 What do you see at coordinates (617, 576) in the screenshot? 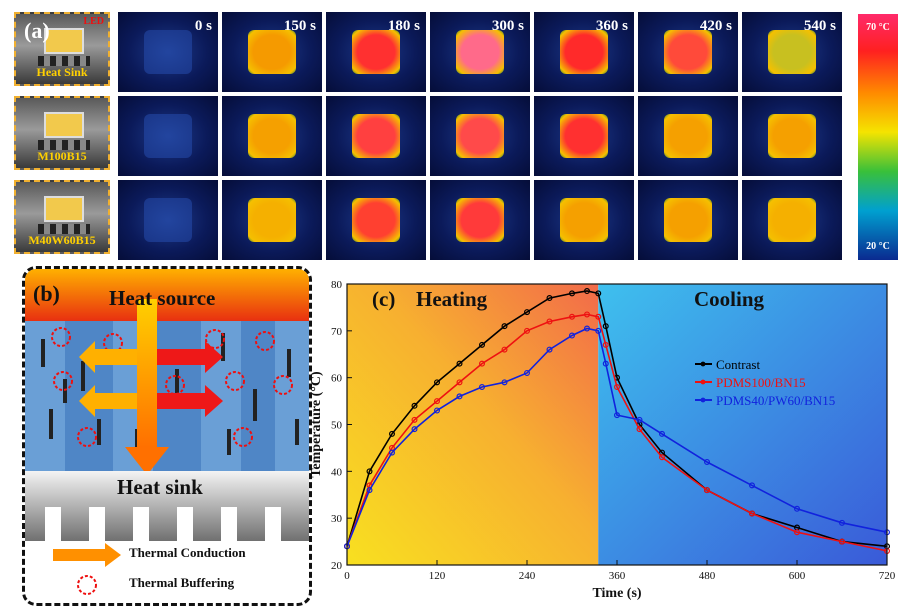
I see `x-tick-label: 360` at bounding box center [617, 576].